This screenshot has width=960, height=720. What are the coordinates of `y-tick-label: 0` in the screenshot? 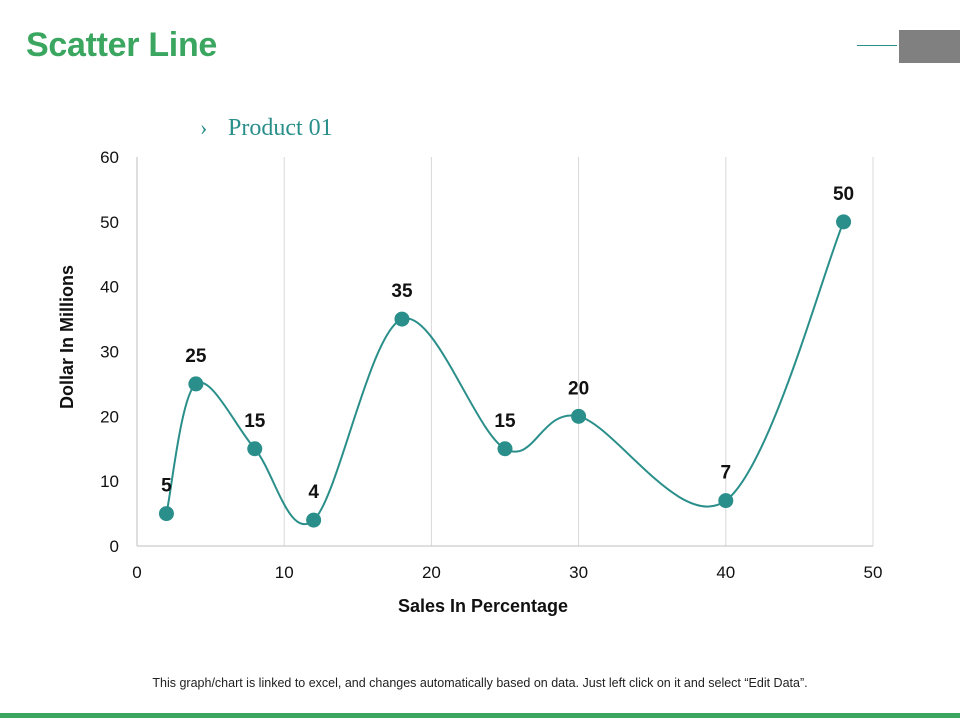 It's located at (114, 546).